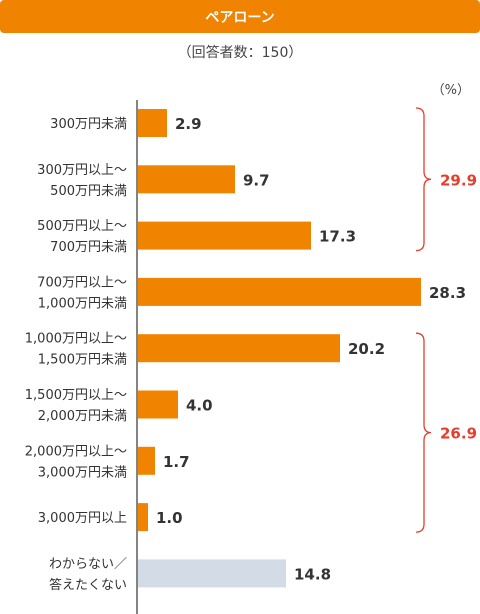 This screenshot has height=614, width=480. Describe the element at coordinates (450, 90) in the screenshot. I see `unit-label: （%）` at that location.